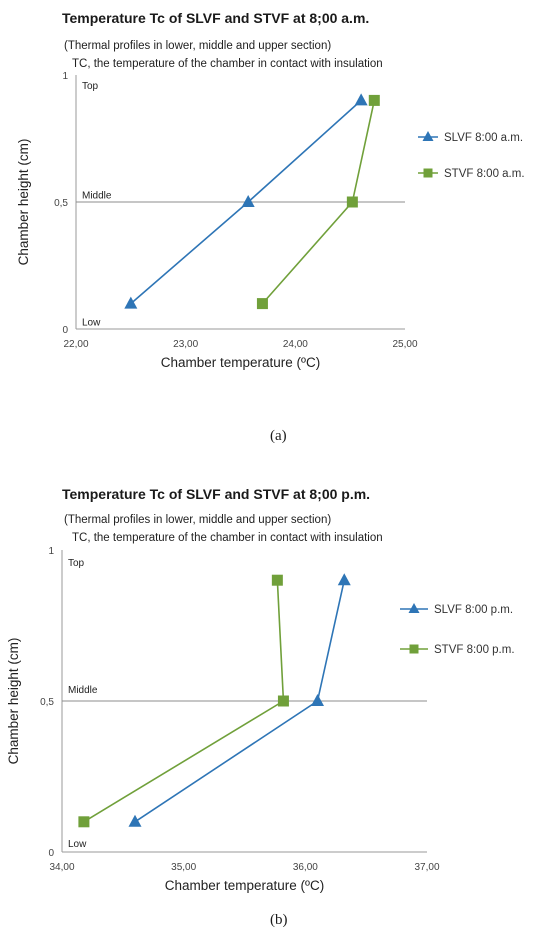 The image size is (555, 946). I want to click on figure-caption: (b), so click(279, 920).